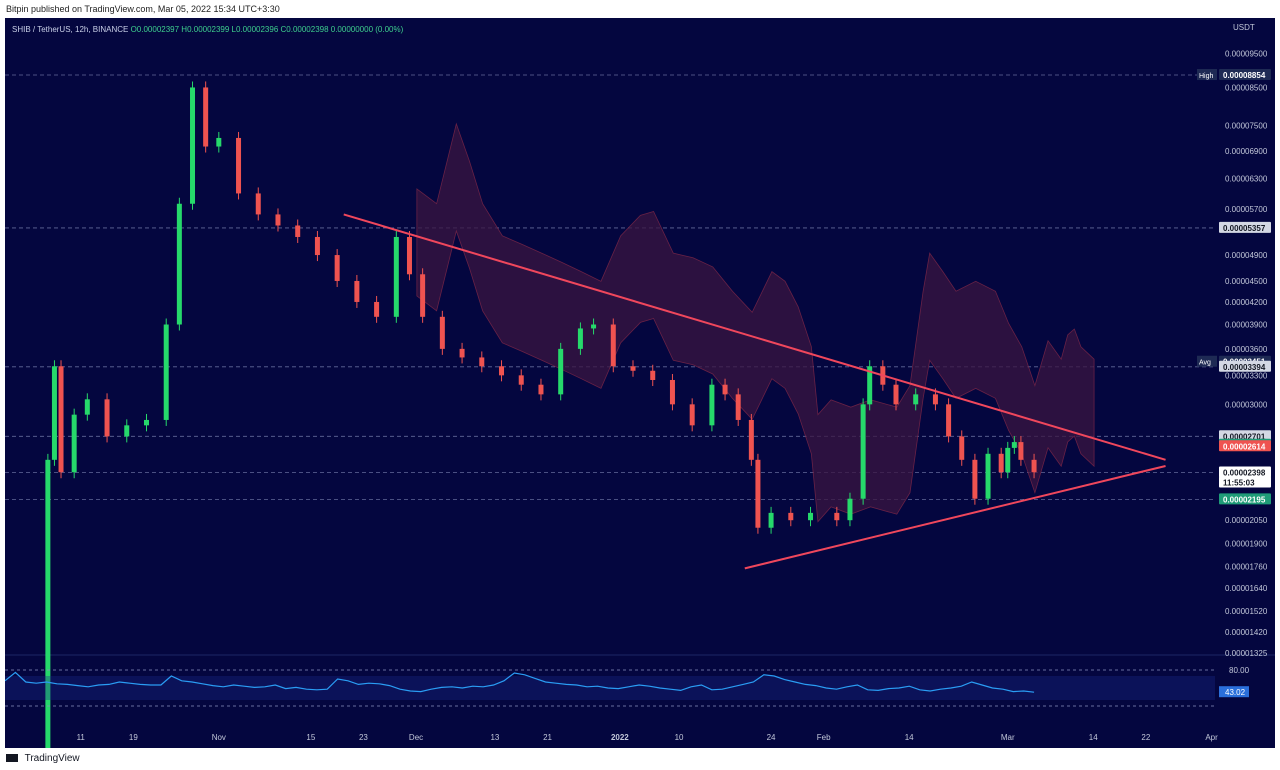  What do you see at coordinates (771, 737) in the screenshot?
I see `x-tick-label: 24` at bounding box center [771, 737].